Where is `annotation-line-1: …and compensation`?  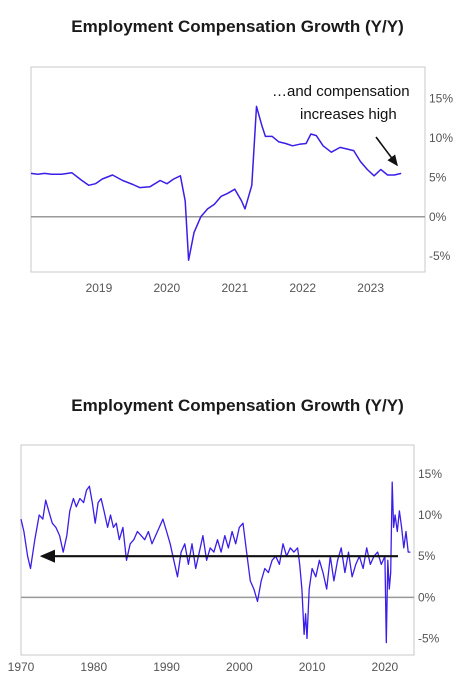
annotation-line-1: …and compensation is located at coordinates (341, 91).